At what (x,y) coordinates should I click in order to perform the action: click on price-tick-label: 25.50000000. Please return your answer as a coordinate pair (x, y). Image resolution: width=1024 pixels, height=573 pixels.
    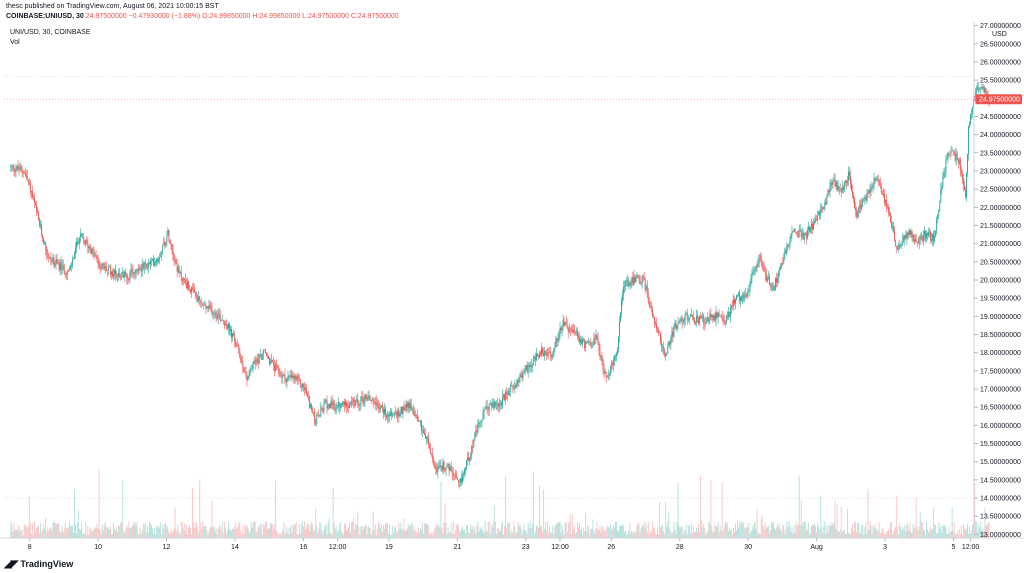
    Looking at the image, I should click on (1000, 81).